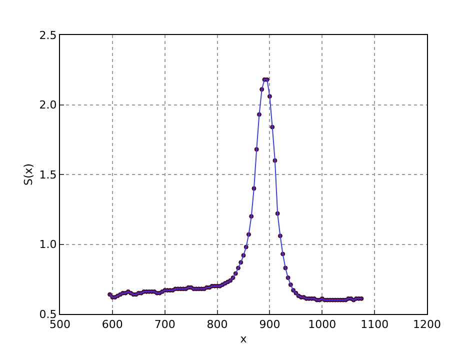 Image resolution: width=474 pixels, height=355 pixels. Describe the element at coordinates (322, 325) in the screenshot. I see `x-tick-label: 1000` at that location.